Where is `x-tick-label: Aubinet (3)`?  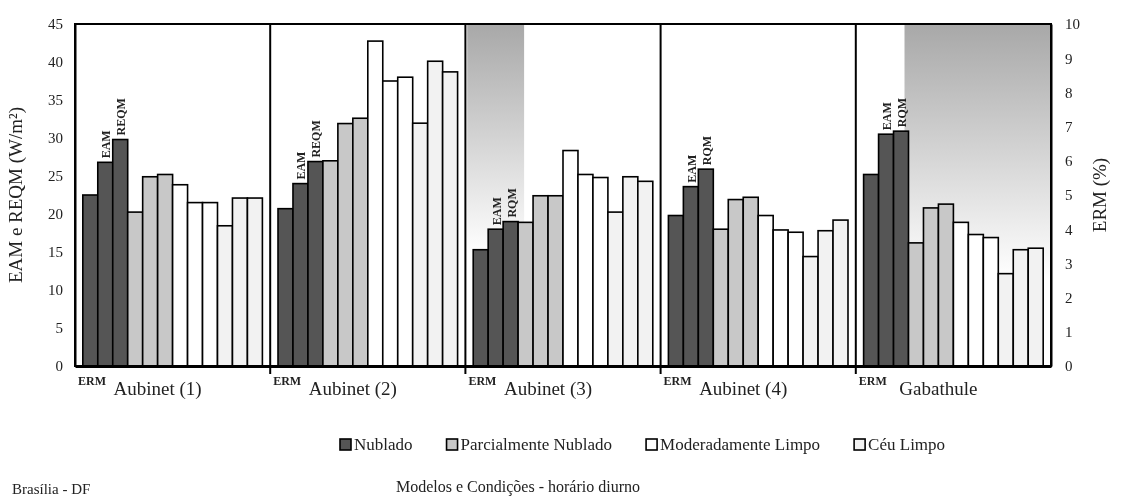 x-tick-label: Aubinet (3) is located at coordinates (548, 389).